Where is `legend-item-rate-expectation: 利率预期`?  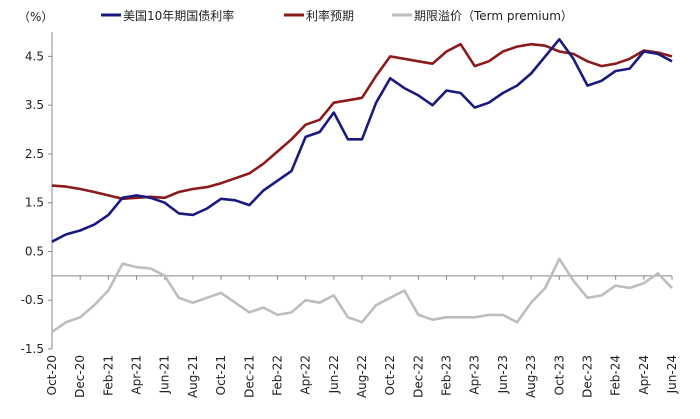 legend-item-rate-expectation: 利率预期 is located at coordinates (319, 15).